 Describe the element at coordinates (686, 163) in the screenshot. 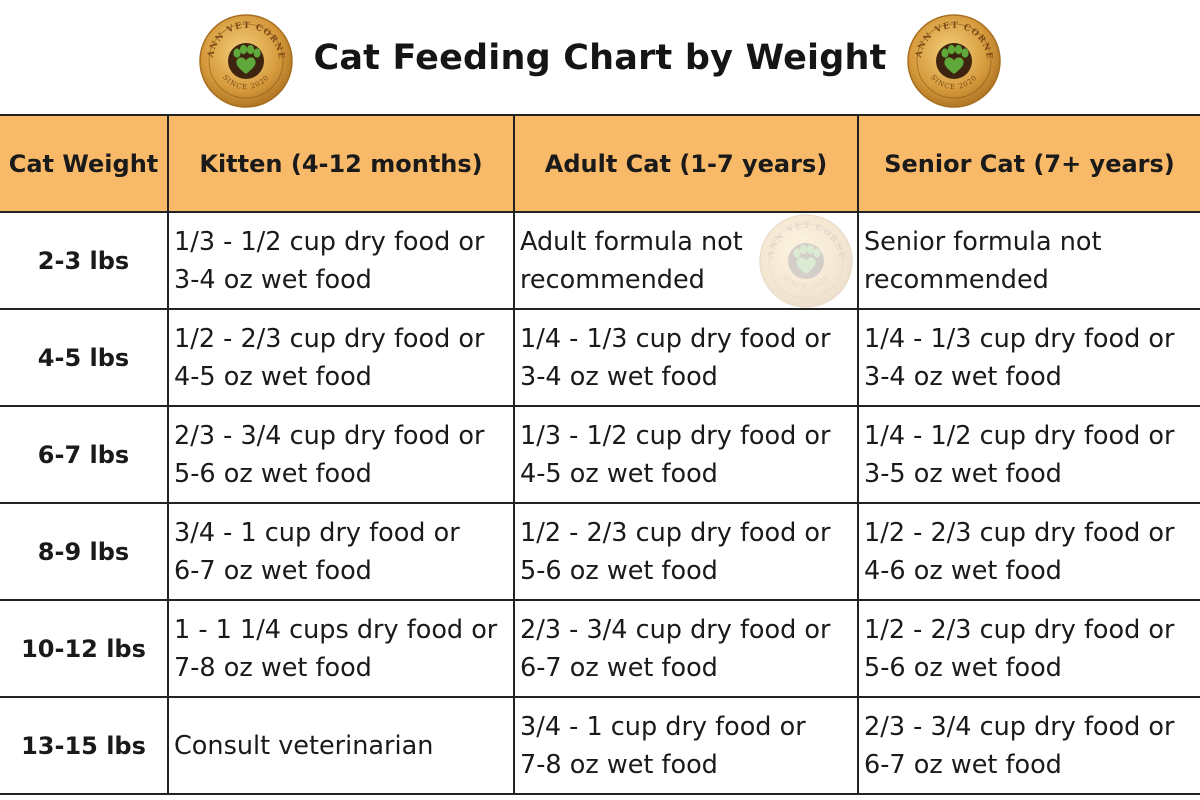

I see `column-header-adult: Adult Cat (1-7 years)` at that location.